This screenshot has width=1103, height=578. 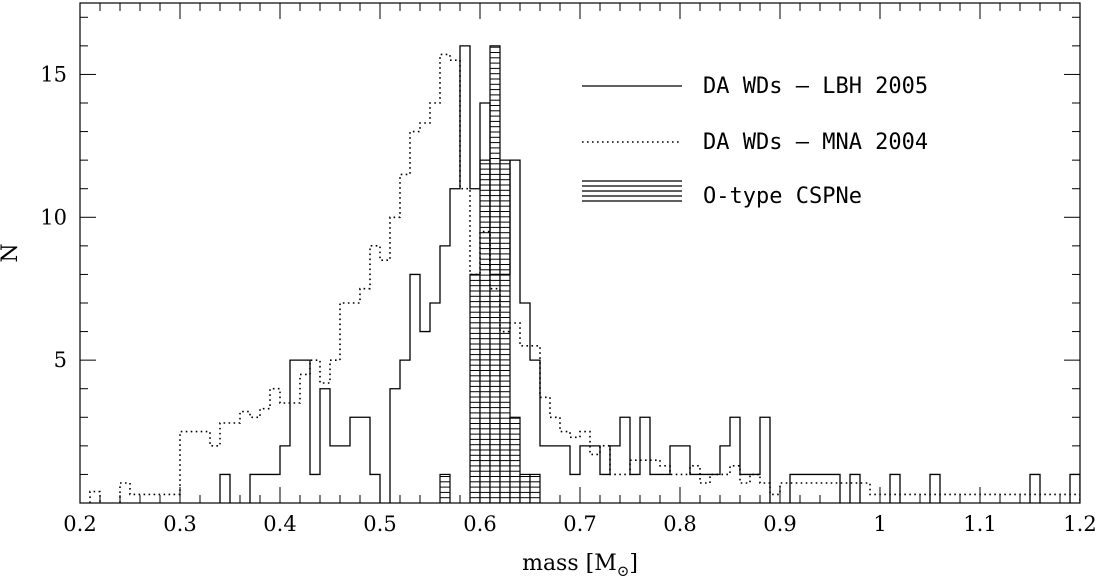 I want to click on legend-item: DA WDs – MNA 2004, so click(x=755, y=142).